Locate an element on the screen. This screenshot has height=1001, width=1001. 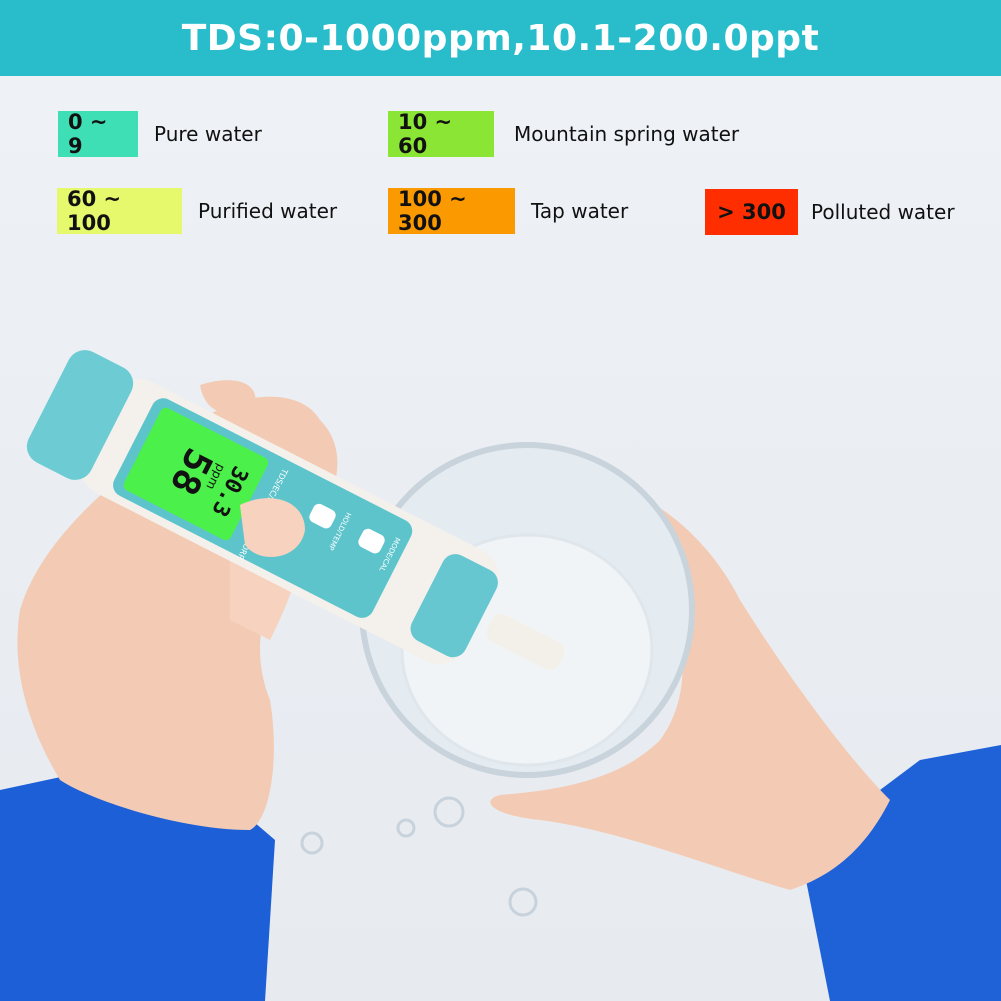
legend-item-pure: 0 ~ 9 Pure water is located at coordinates (160, 134).